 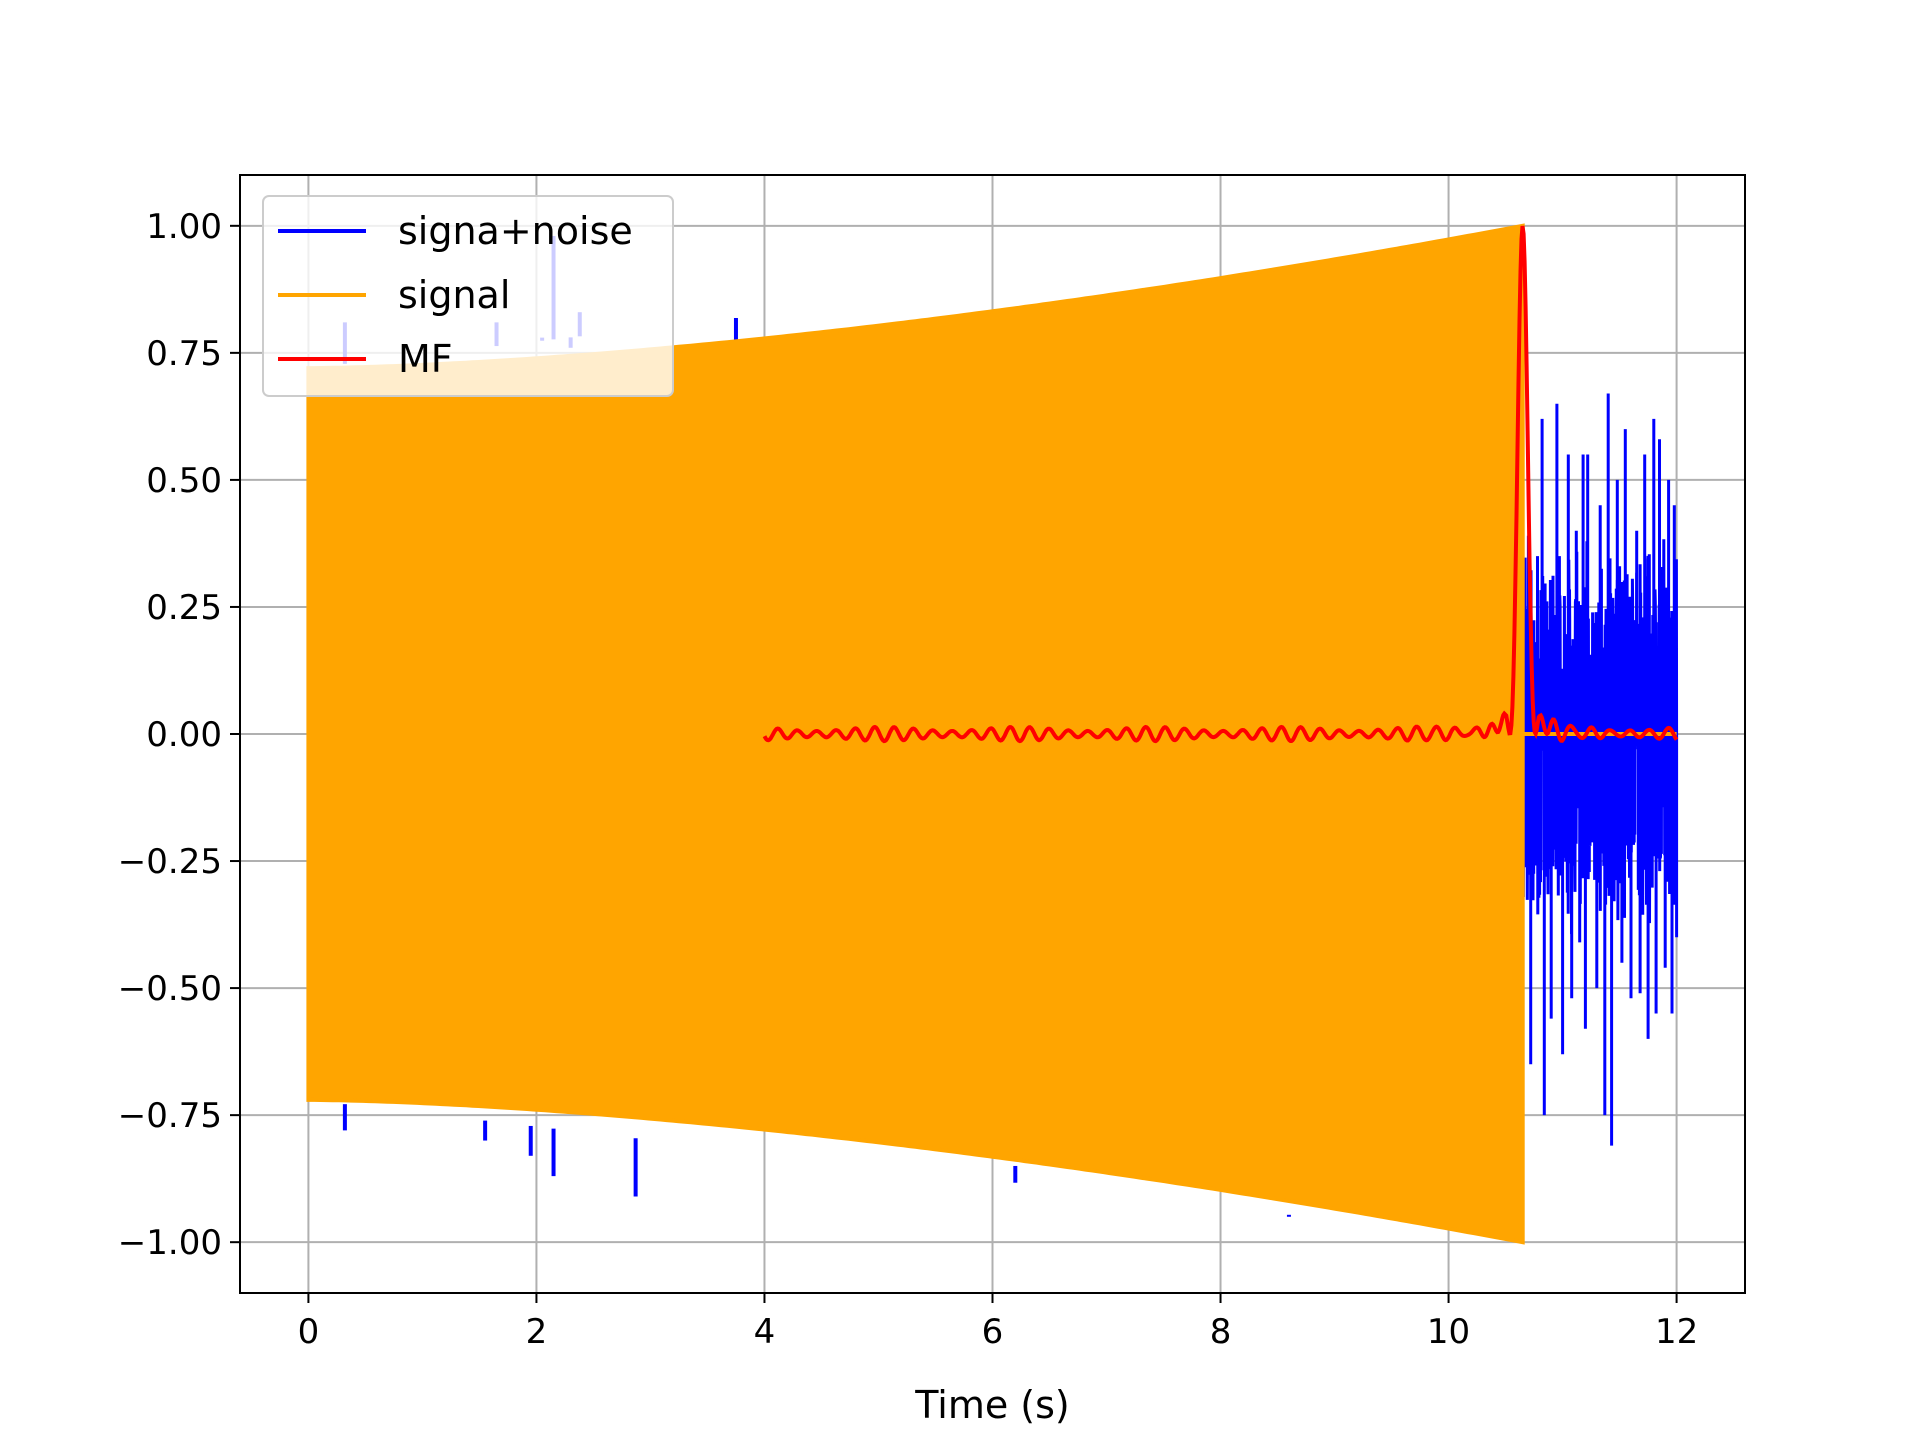 I want to click on y-tick-label: −0.50, so click(x=170, y=989).